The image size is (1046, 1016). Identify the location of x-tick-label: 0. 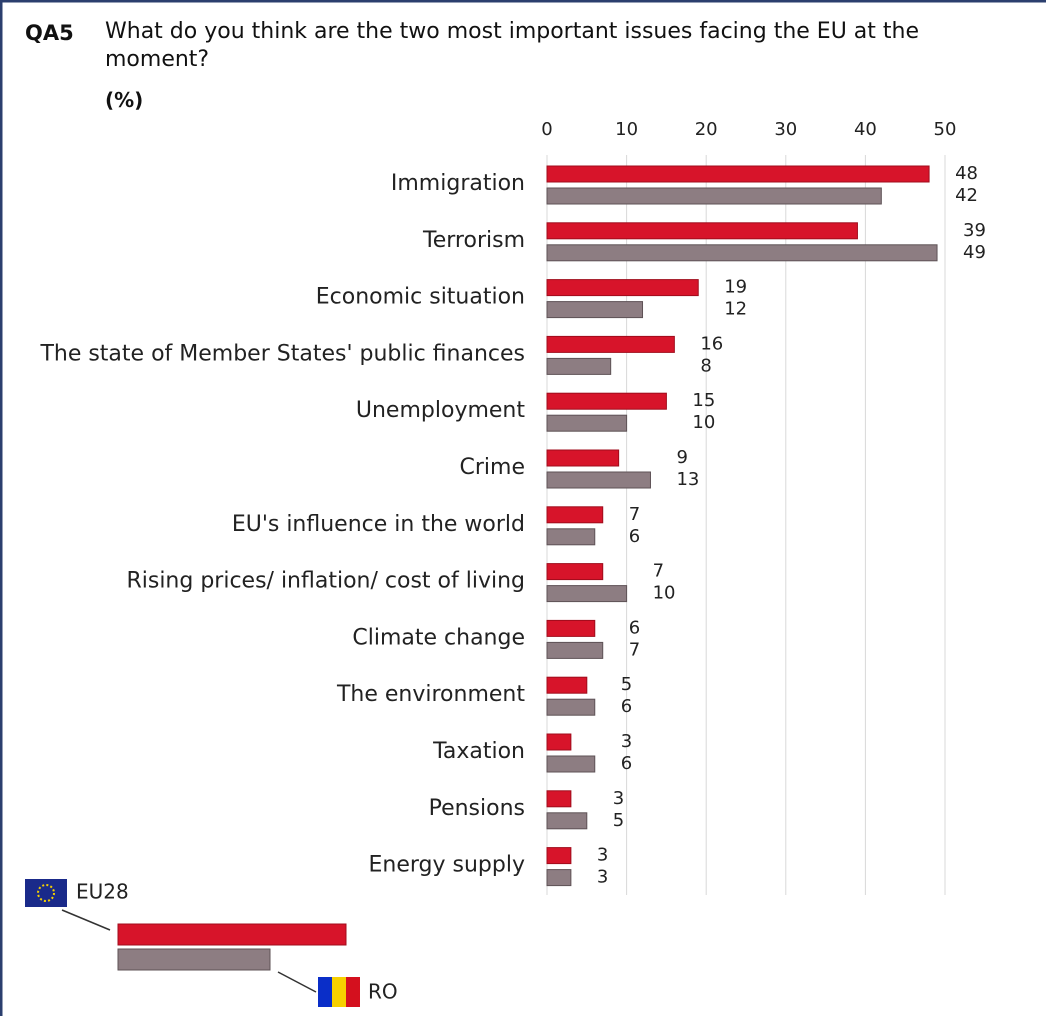
(546, 129).